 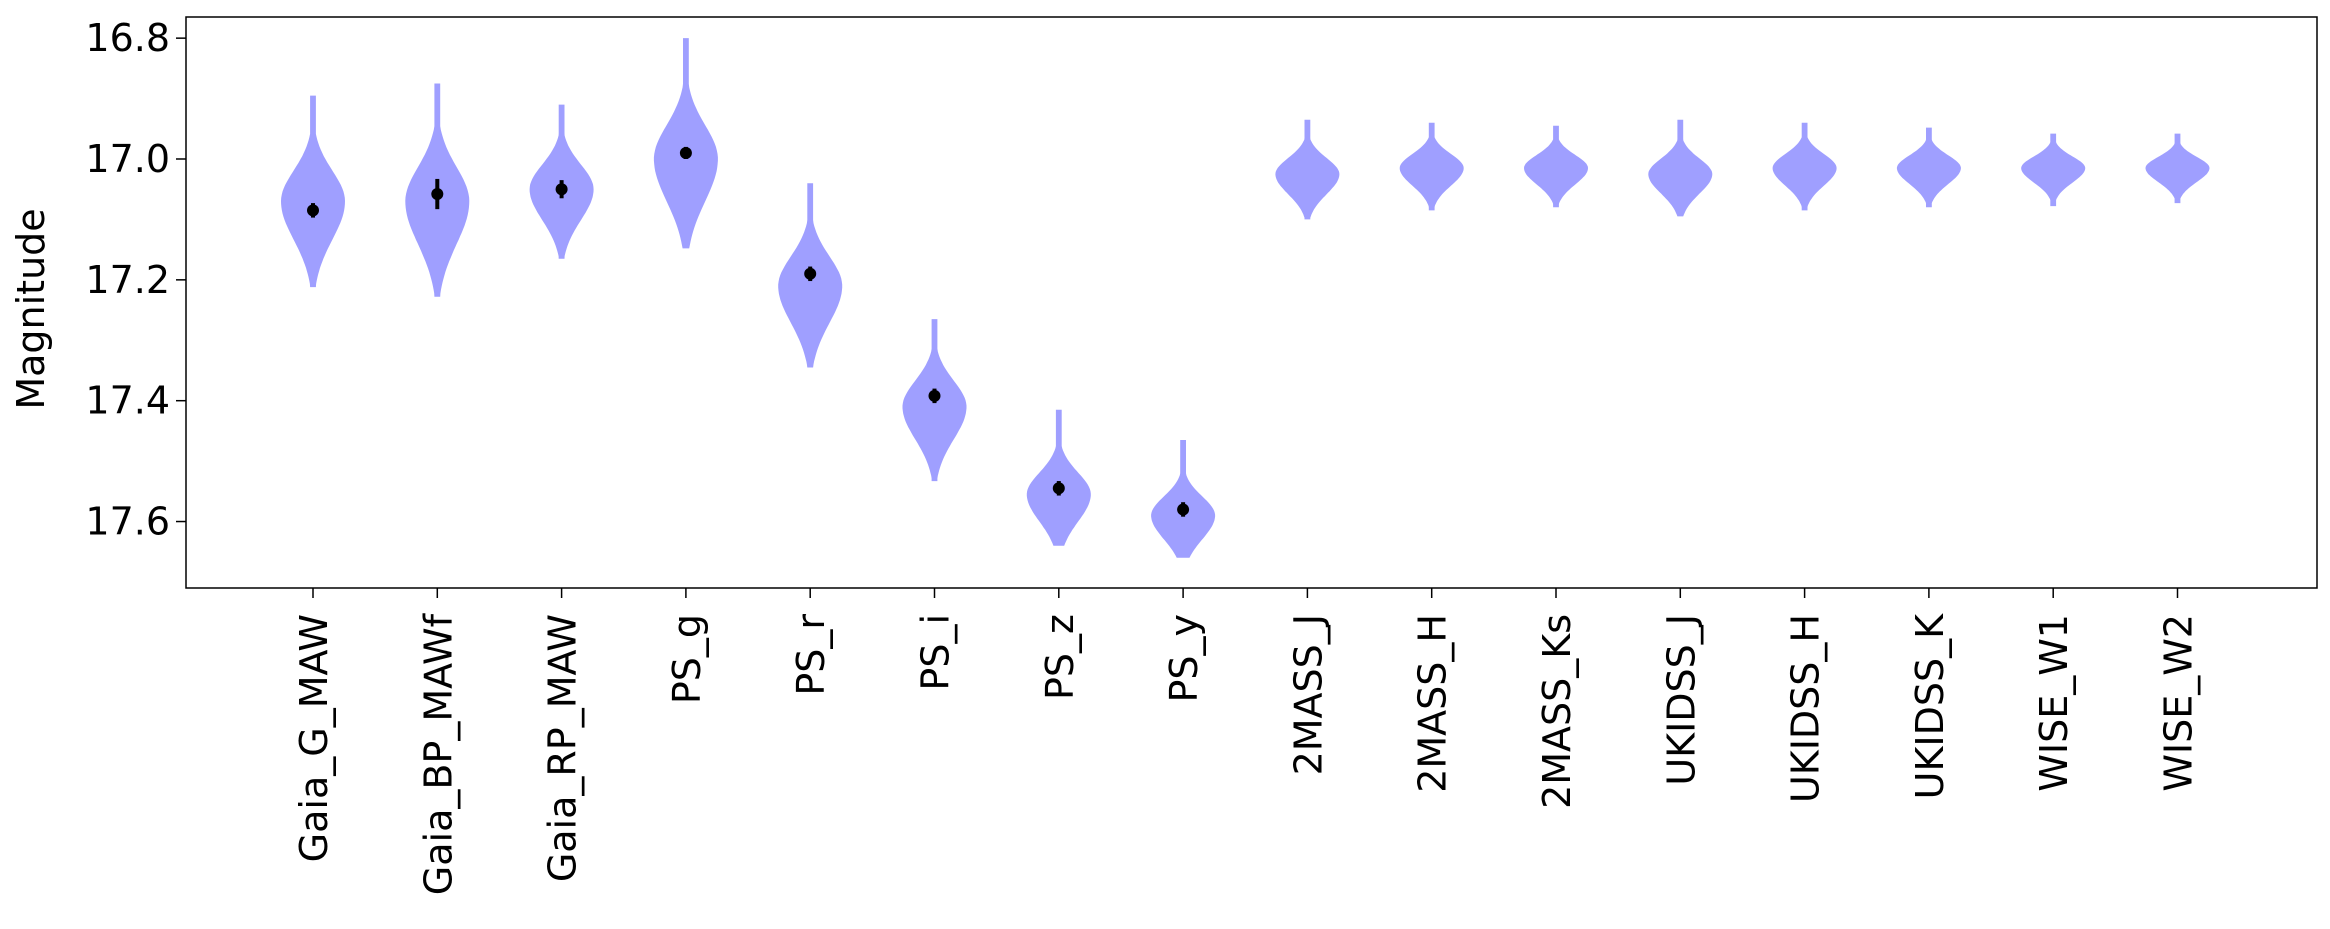 I want to click on violin-UKIDSS_K, so click(x=1928, y=167).